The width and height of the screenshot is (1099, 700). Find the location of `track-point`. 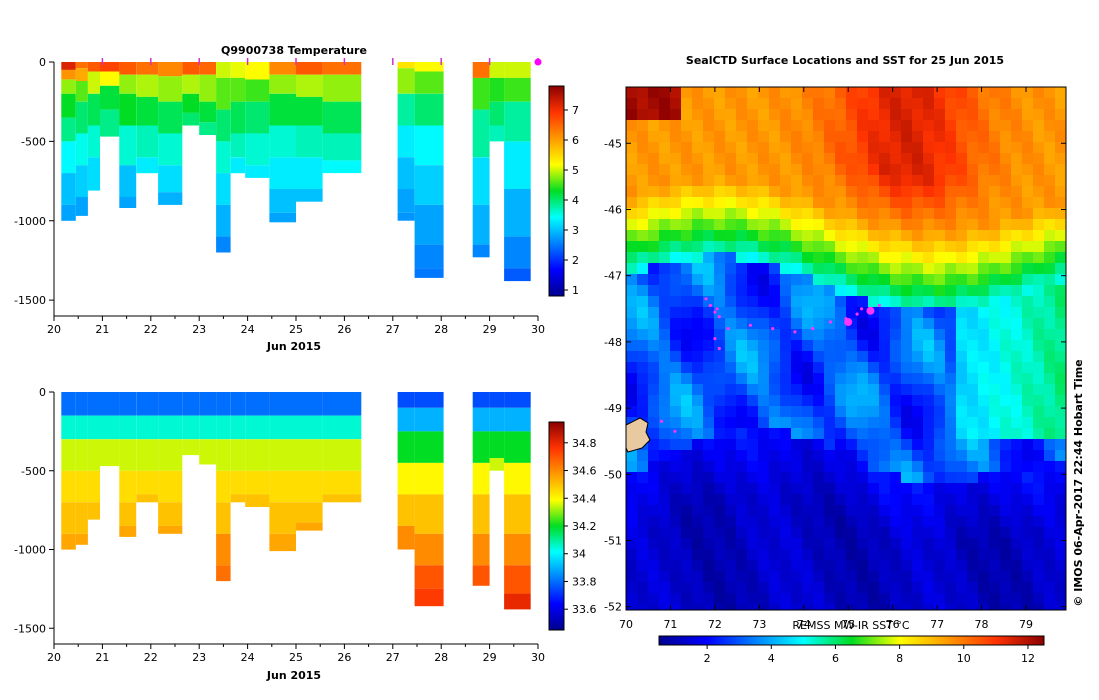

track-point is located at coordinates (862, 309).